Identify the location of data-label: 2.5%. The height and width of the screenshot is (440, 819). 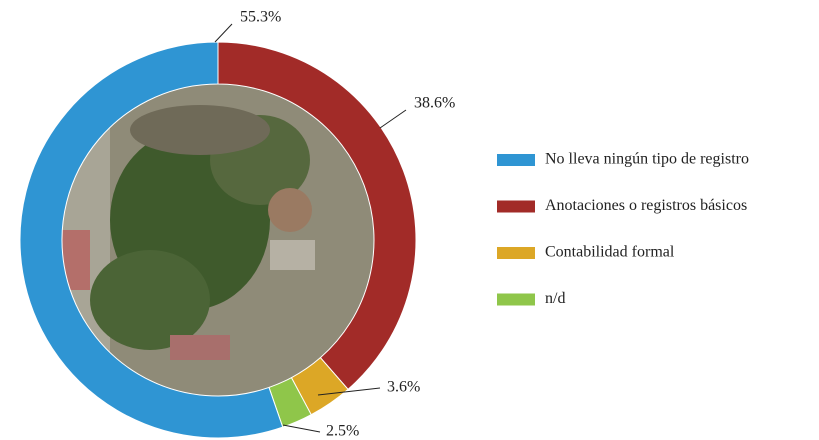
(342, 431).